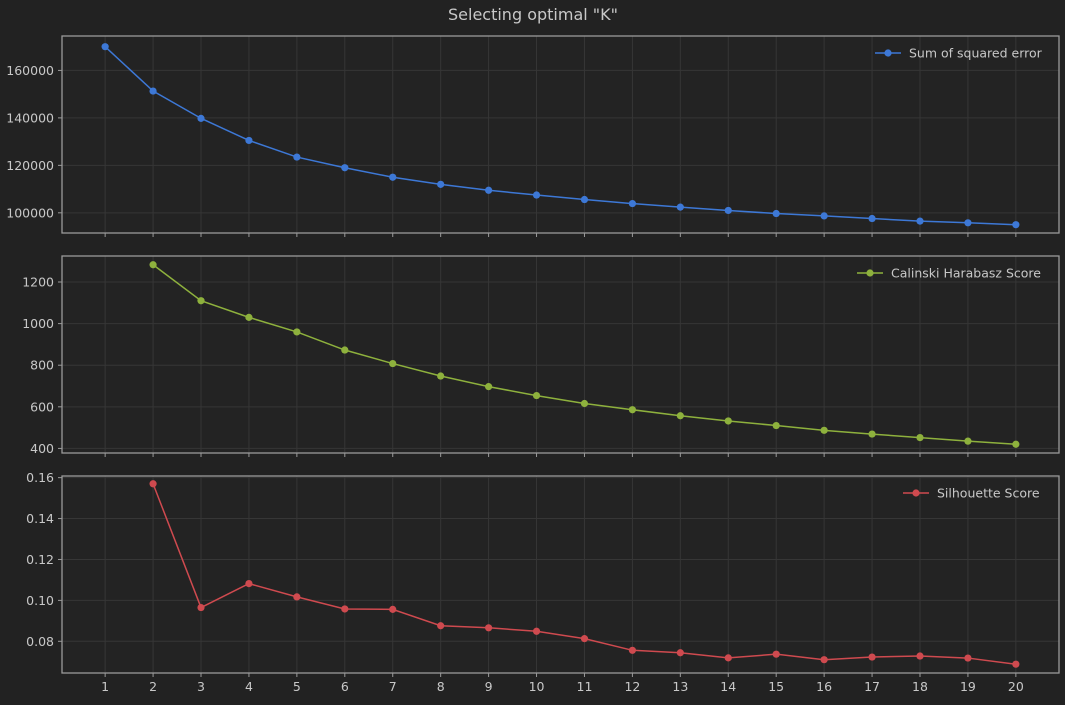 This screenshot has height=705, width=1065. What do you see at coordinates (40, 641) in the screenshot?
I see `y-tick-label: 0.08` at bounding box center [40, 641].